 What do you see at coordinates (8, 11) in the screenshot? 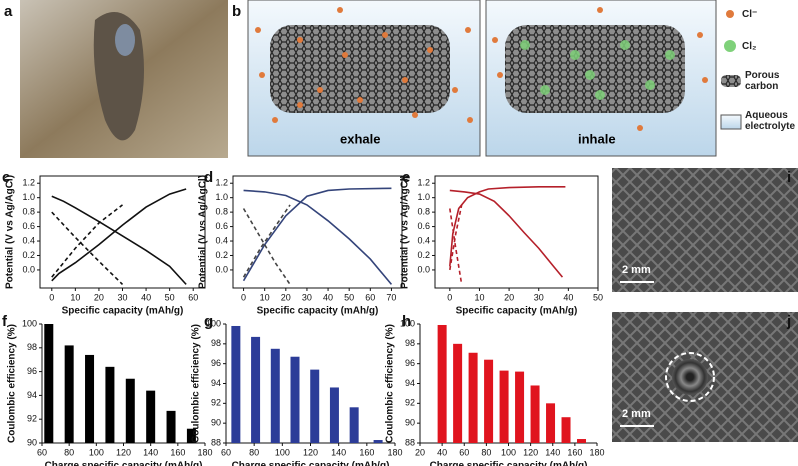
I see `panel-label: a` at bounding box center [8, 11].